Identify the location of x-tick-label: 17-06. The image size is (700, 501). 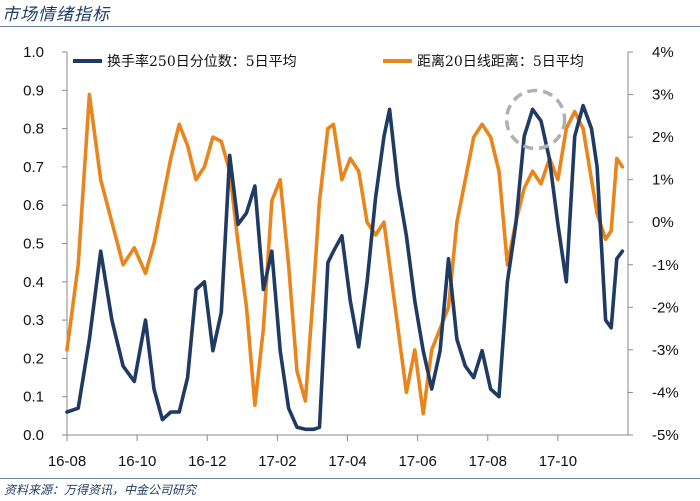
(417, 461).